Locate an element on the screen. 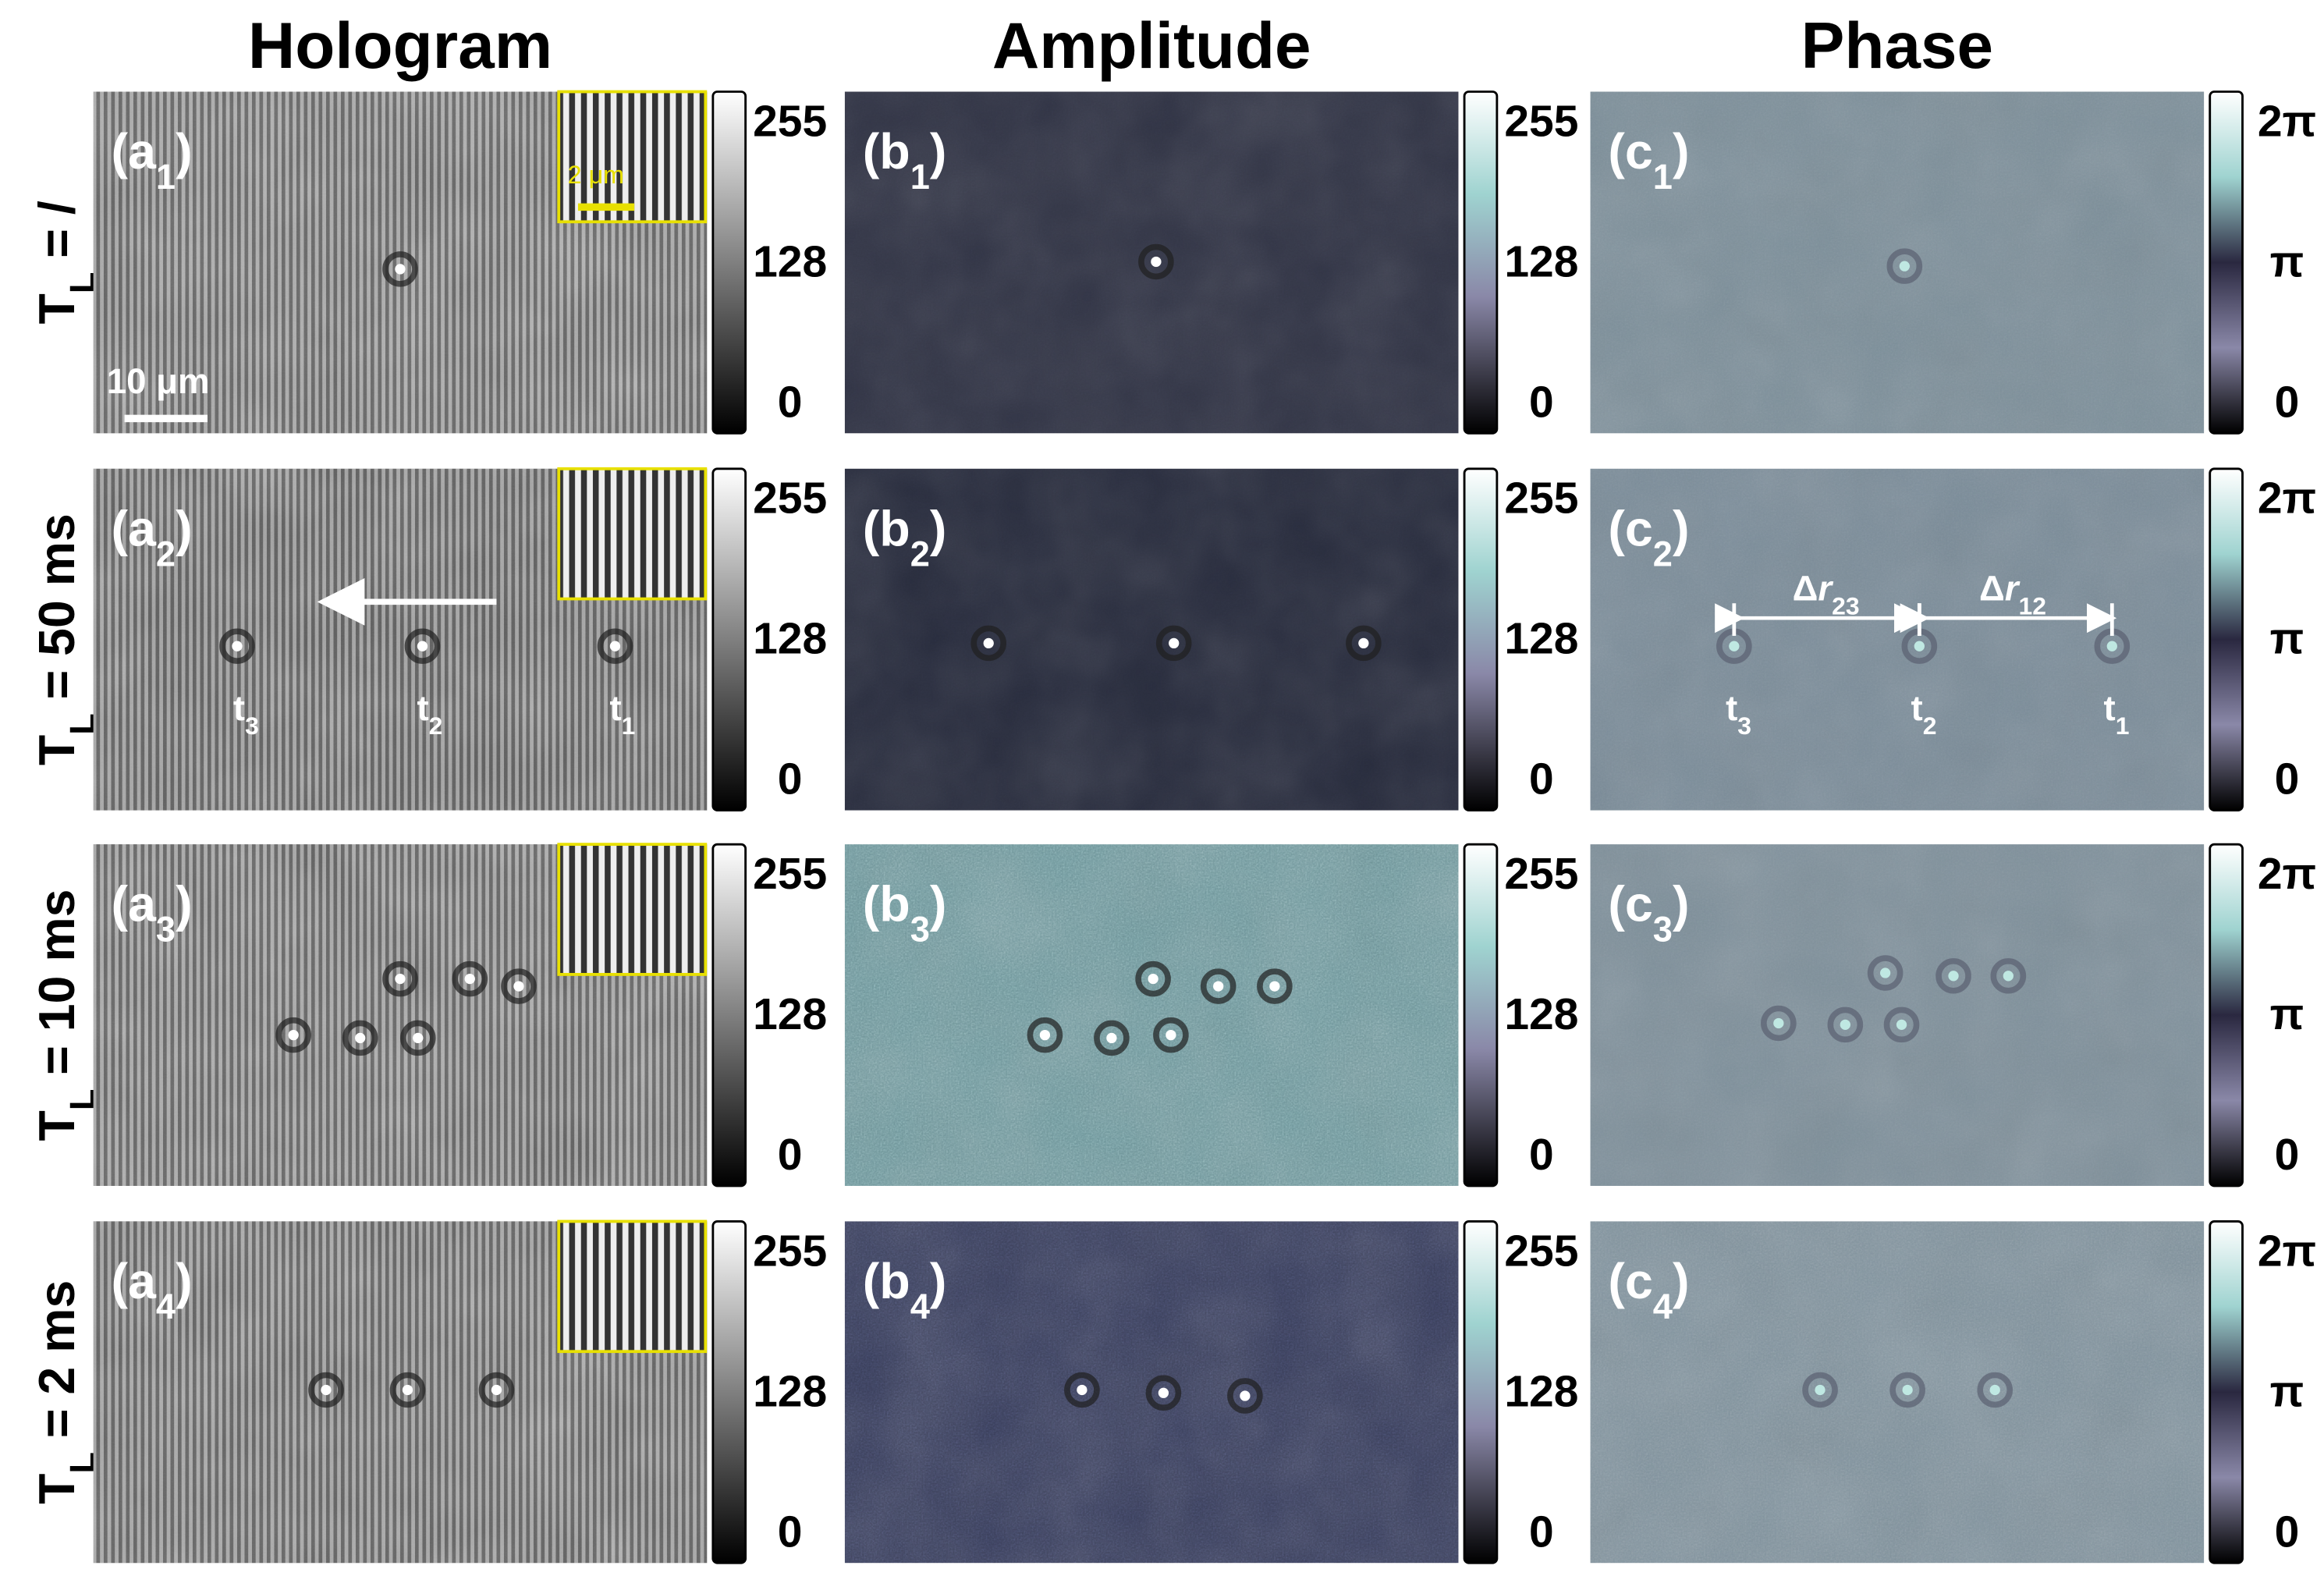 The width and height of the screenshot is (2324, 1594). column-title: Hologram is located at coordinates (400, 45).